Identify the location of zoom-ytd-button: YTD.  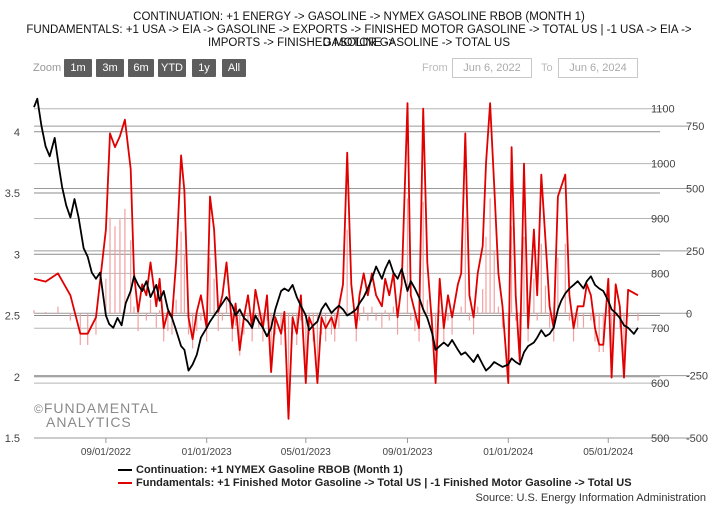
(172, 68).